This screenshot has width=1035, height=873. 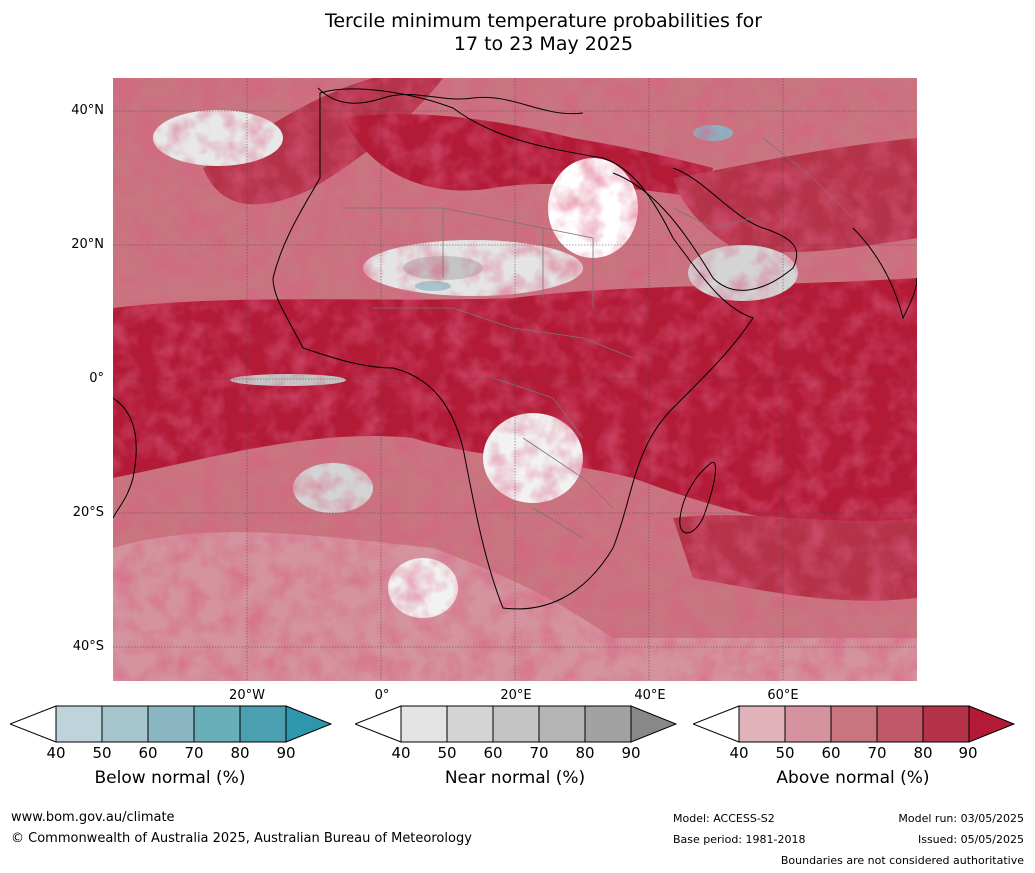 What do you see at coordinates (970, 839) in the screenshot?
I see `footer-issued: Issued: 05/05/2025` at bounding box center [970, 839].